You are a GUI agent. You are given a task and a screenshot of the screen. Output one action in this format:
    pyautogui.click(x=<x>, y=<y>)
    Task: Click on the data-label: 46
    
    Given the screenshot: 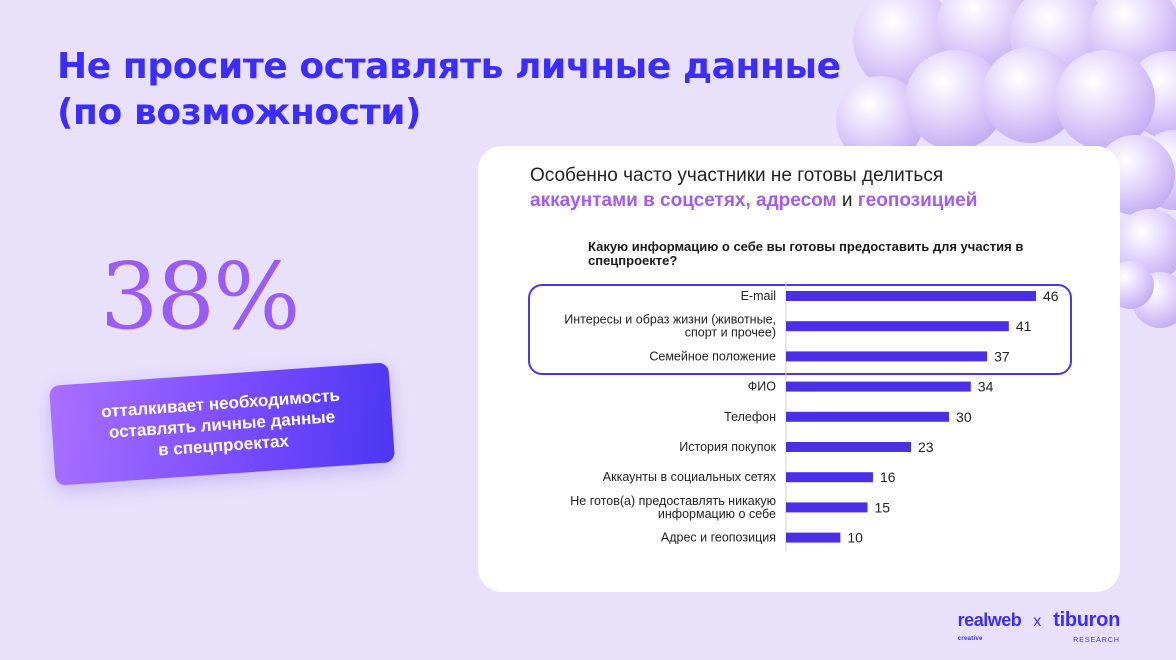 What is the action you would take?
    pyautogui.click(x=1051, y=296)
    